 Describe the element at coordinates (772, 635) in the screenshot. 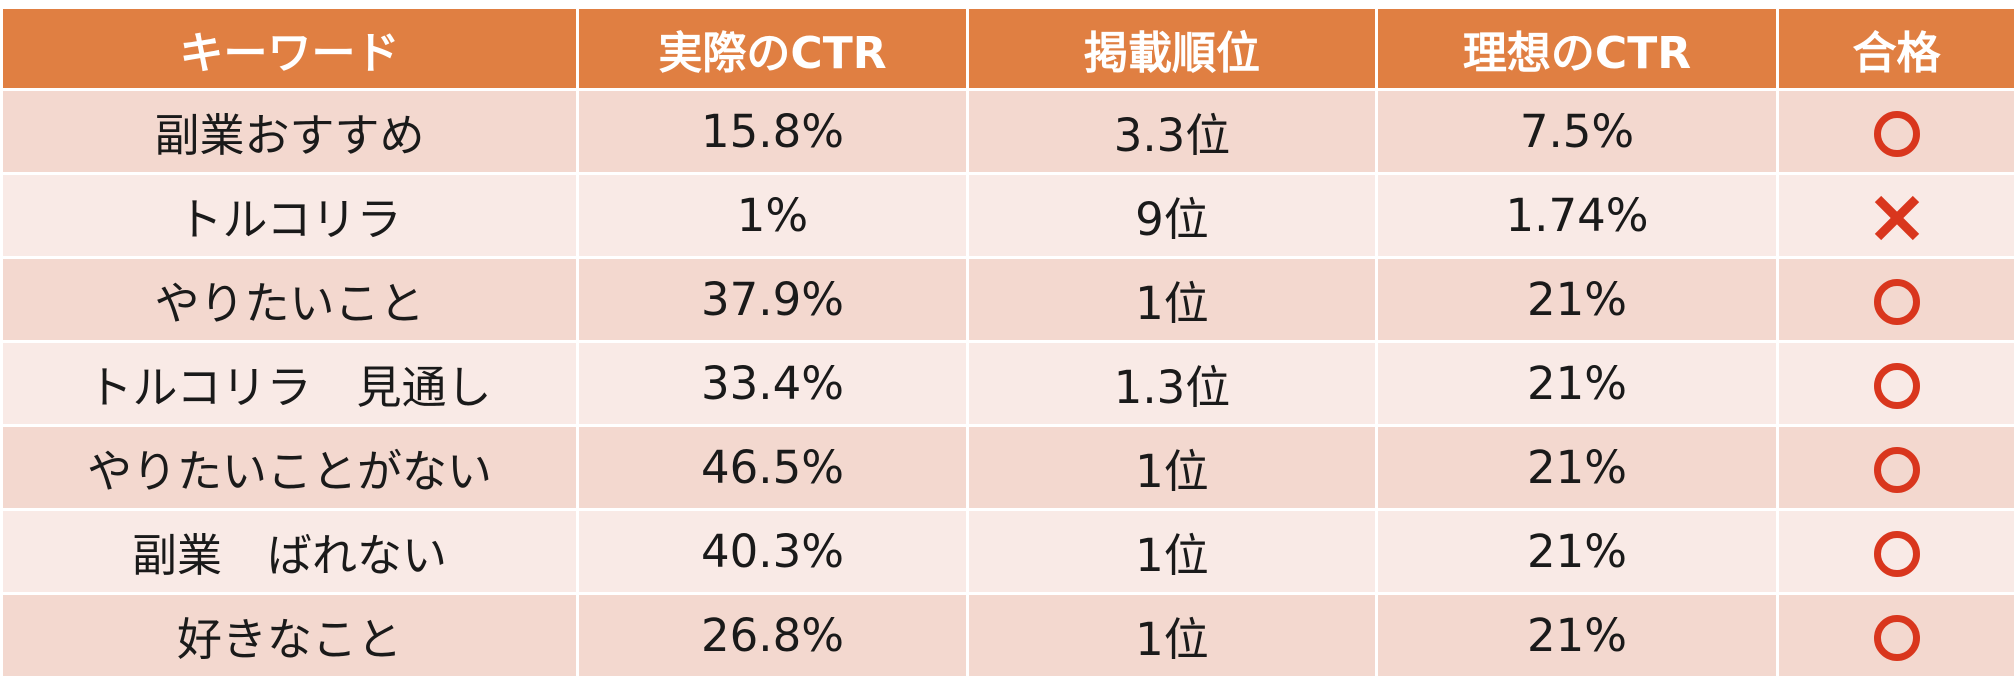

I see `actual-ctr-cell: 26.8%` at that location.